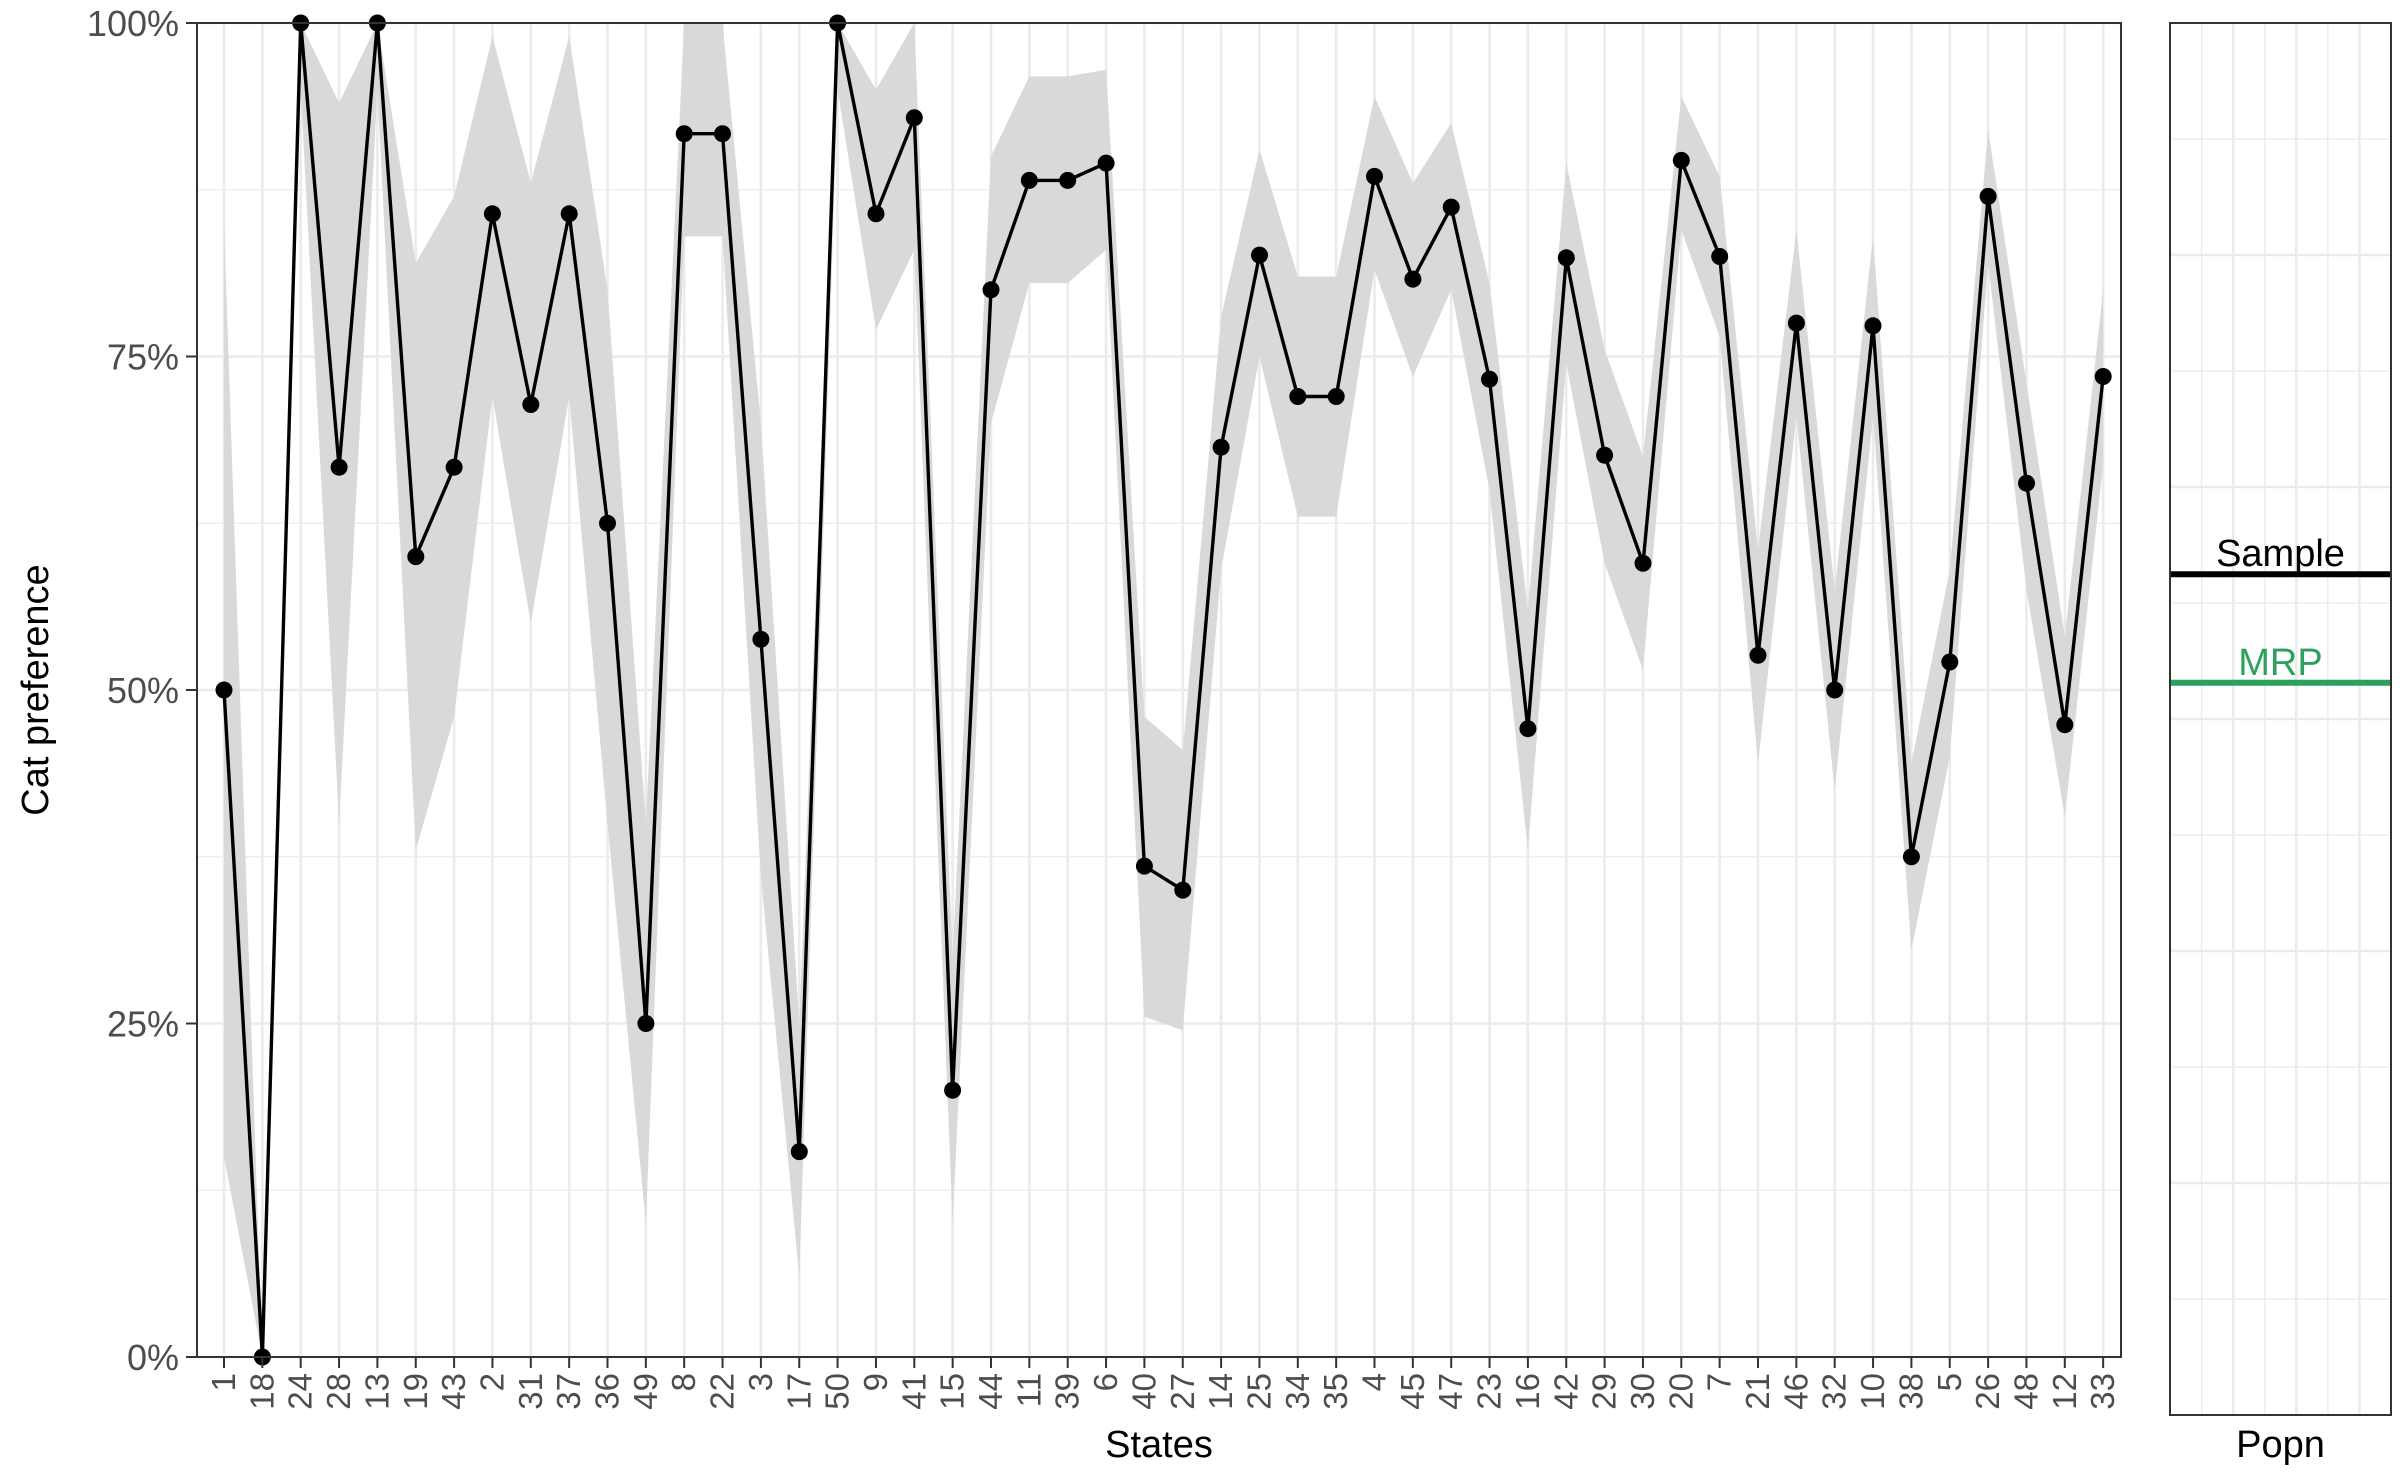 The width and height of the screenshot is (2400, 1483). I want to click on x-tick-label: 22, so click(722, 1391).